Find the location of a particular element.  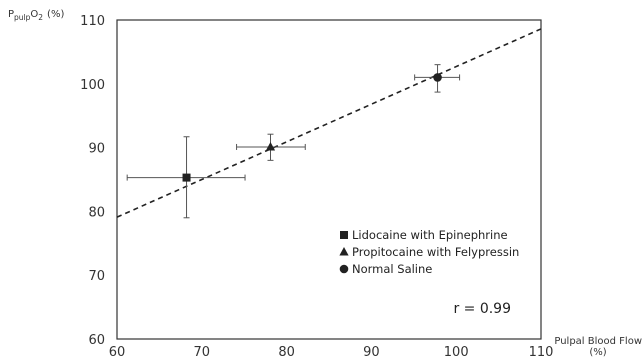

x-tick-label: 100 is located at coordinates (456, 352).